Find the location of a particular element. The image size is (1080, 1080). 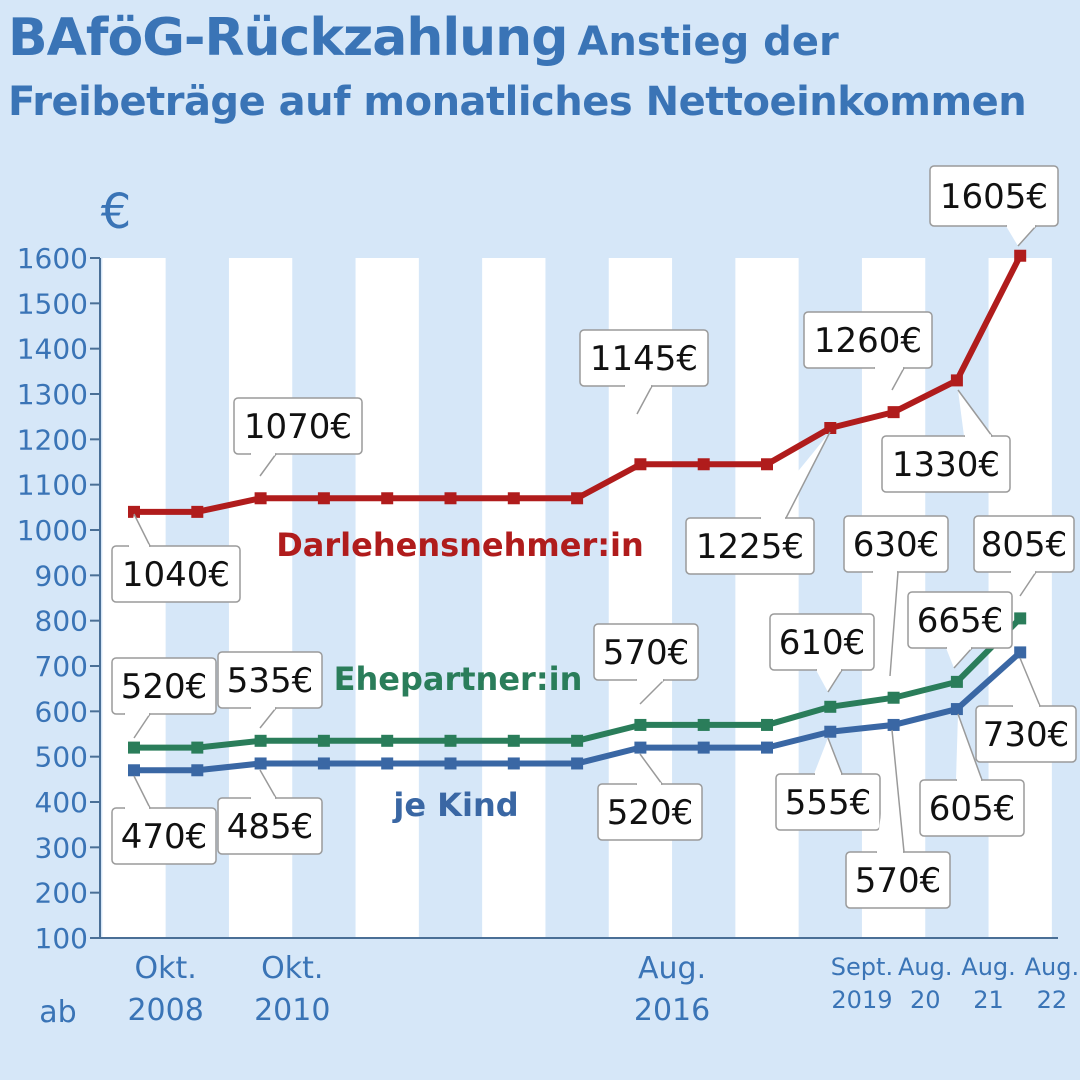

data-label: 485€ is located at coordinates (270, 827).